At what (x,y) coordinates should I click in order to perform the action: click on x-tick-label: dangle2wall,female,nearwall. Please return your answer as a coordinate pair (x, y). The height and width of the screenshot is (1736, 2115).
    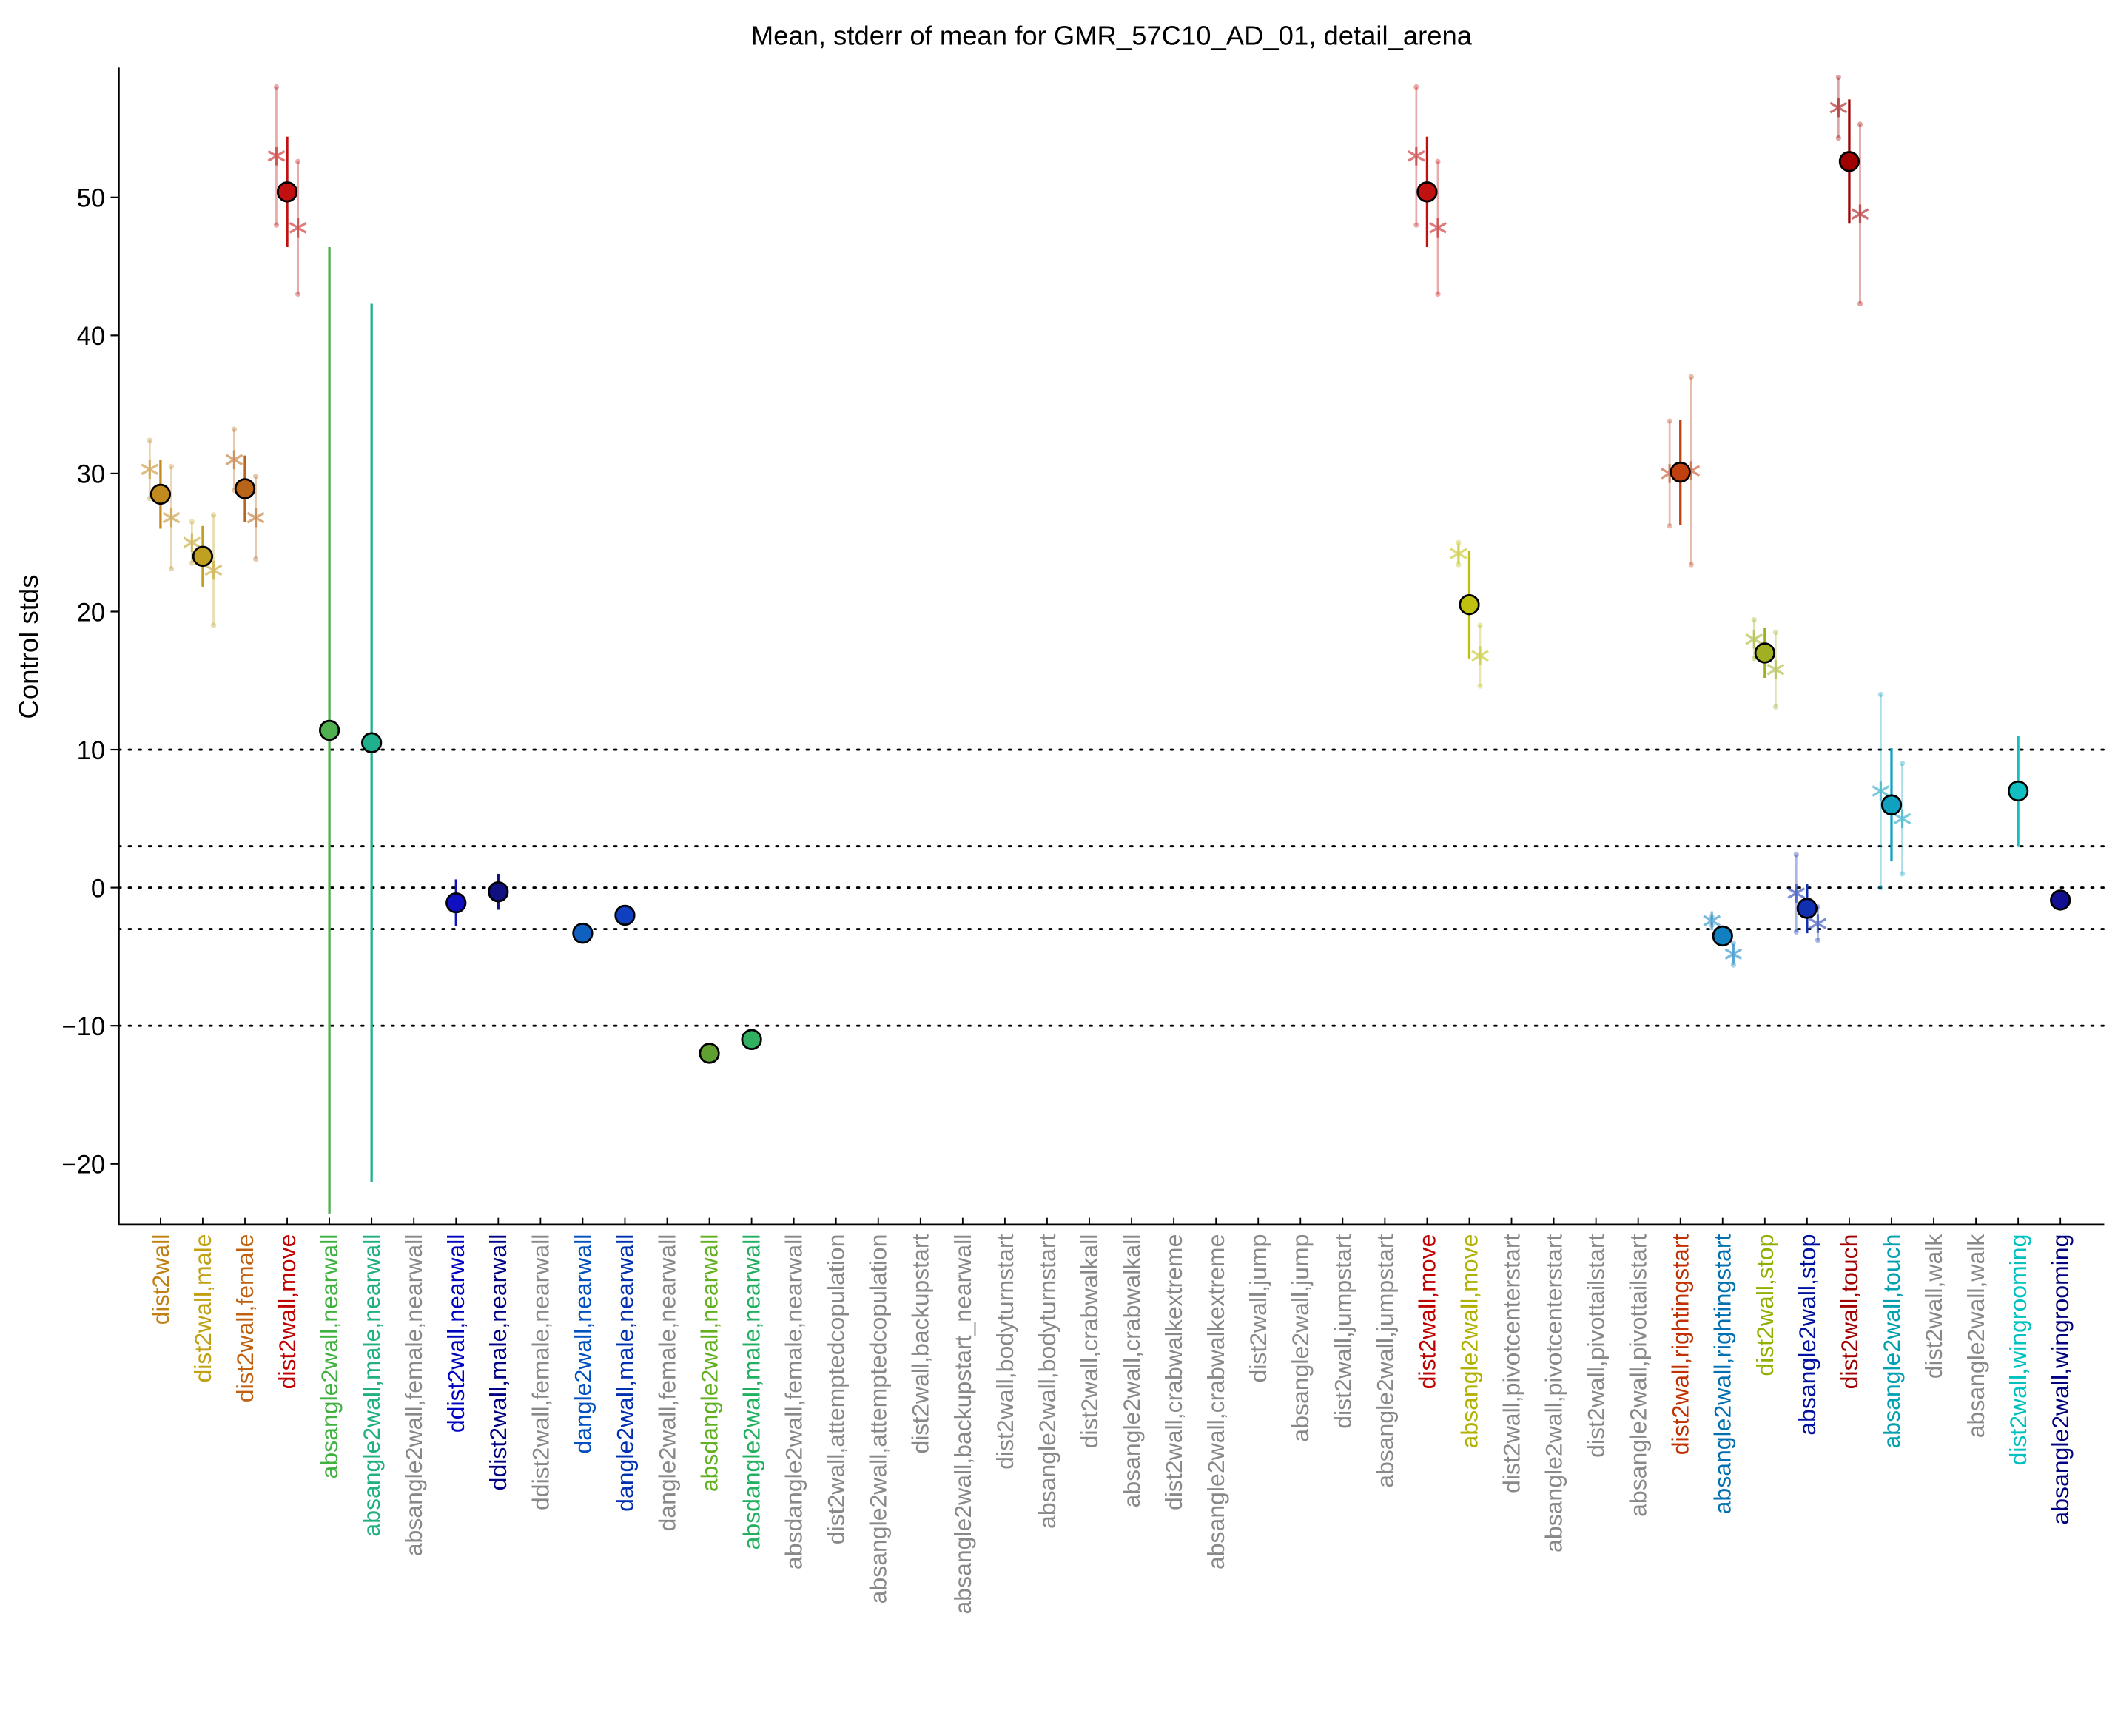
    Looking at the image, I should click on (666, 1383).